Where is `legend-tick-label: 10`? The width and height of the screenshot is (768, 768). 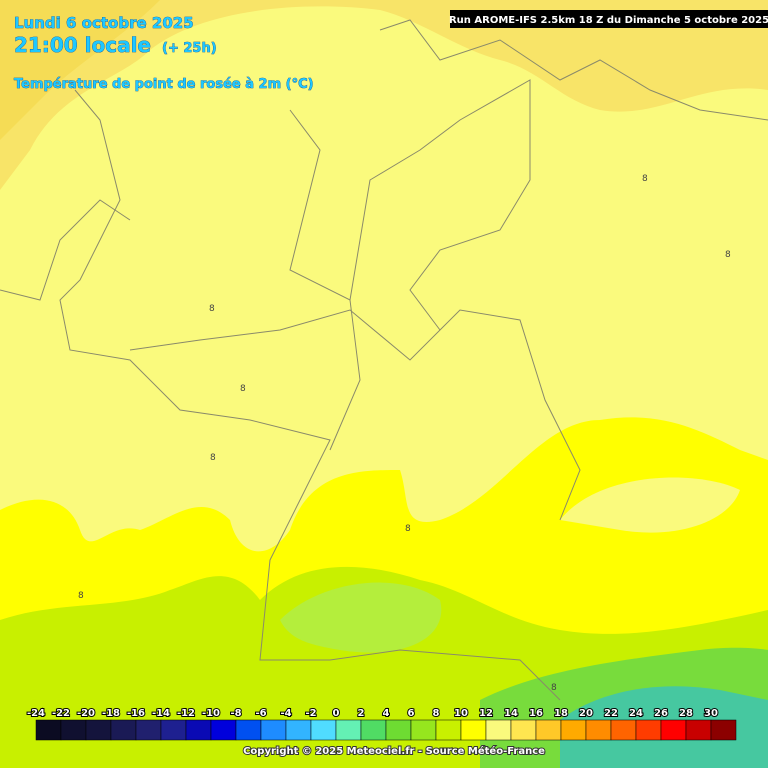
legend-tick-label: 10 is located at coordinates (461, 713).